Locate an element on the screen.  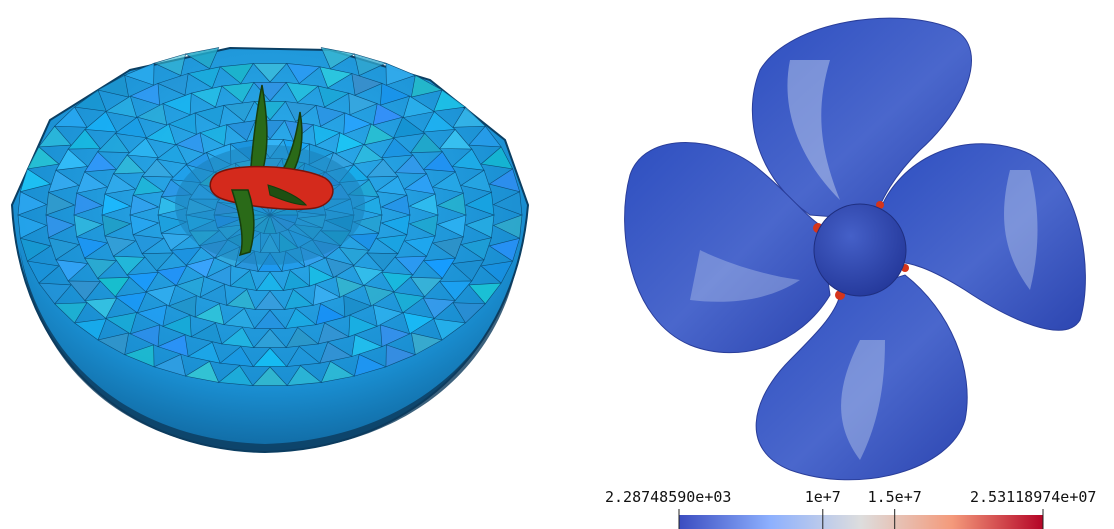
propeller-blade-front is located at coordinates (287, 195).